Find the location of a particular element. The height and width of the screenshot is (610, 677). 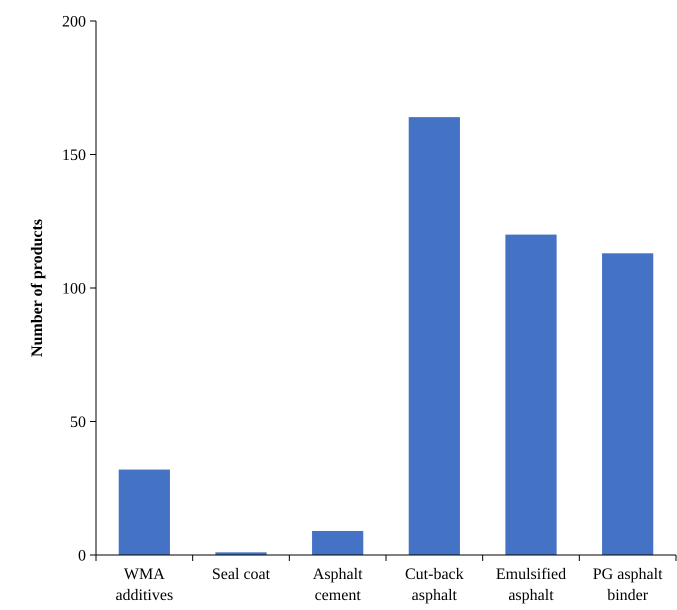

y-tick-label: 0 is located at coordinates (82, 556).